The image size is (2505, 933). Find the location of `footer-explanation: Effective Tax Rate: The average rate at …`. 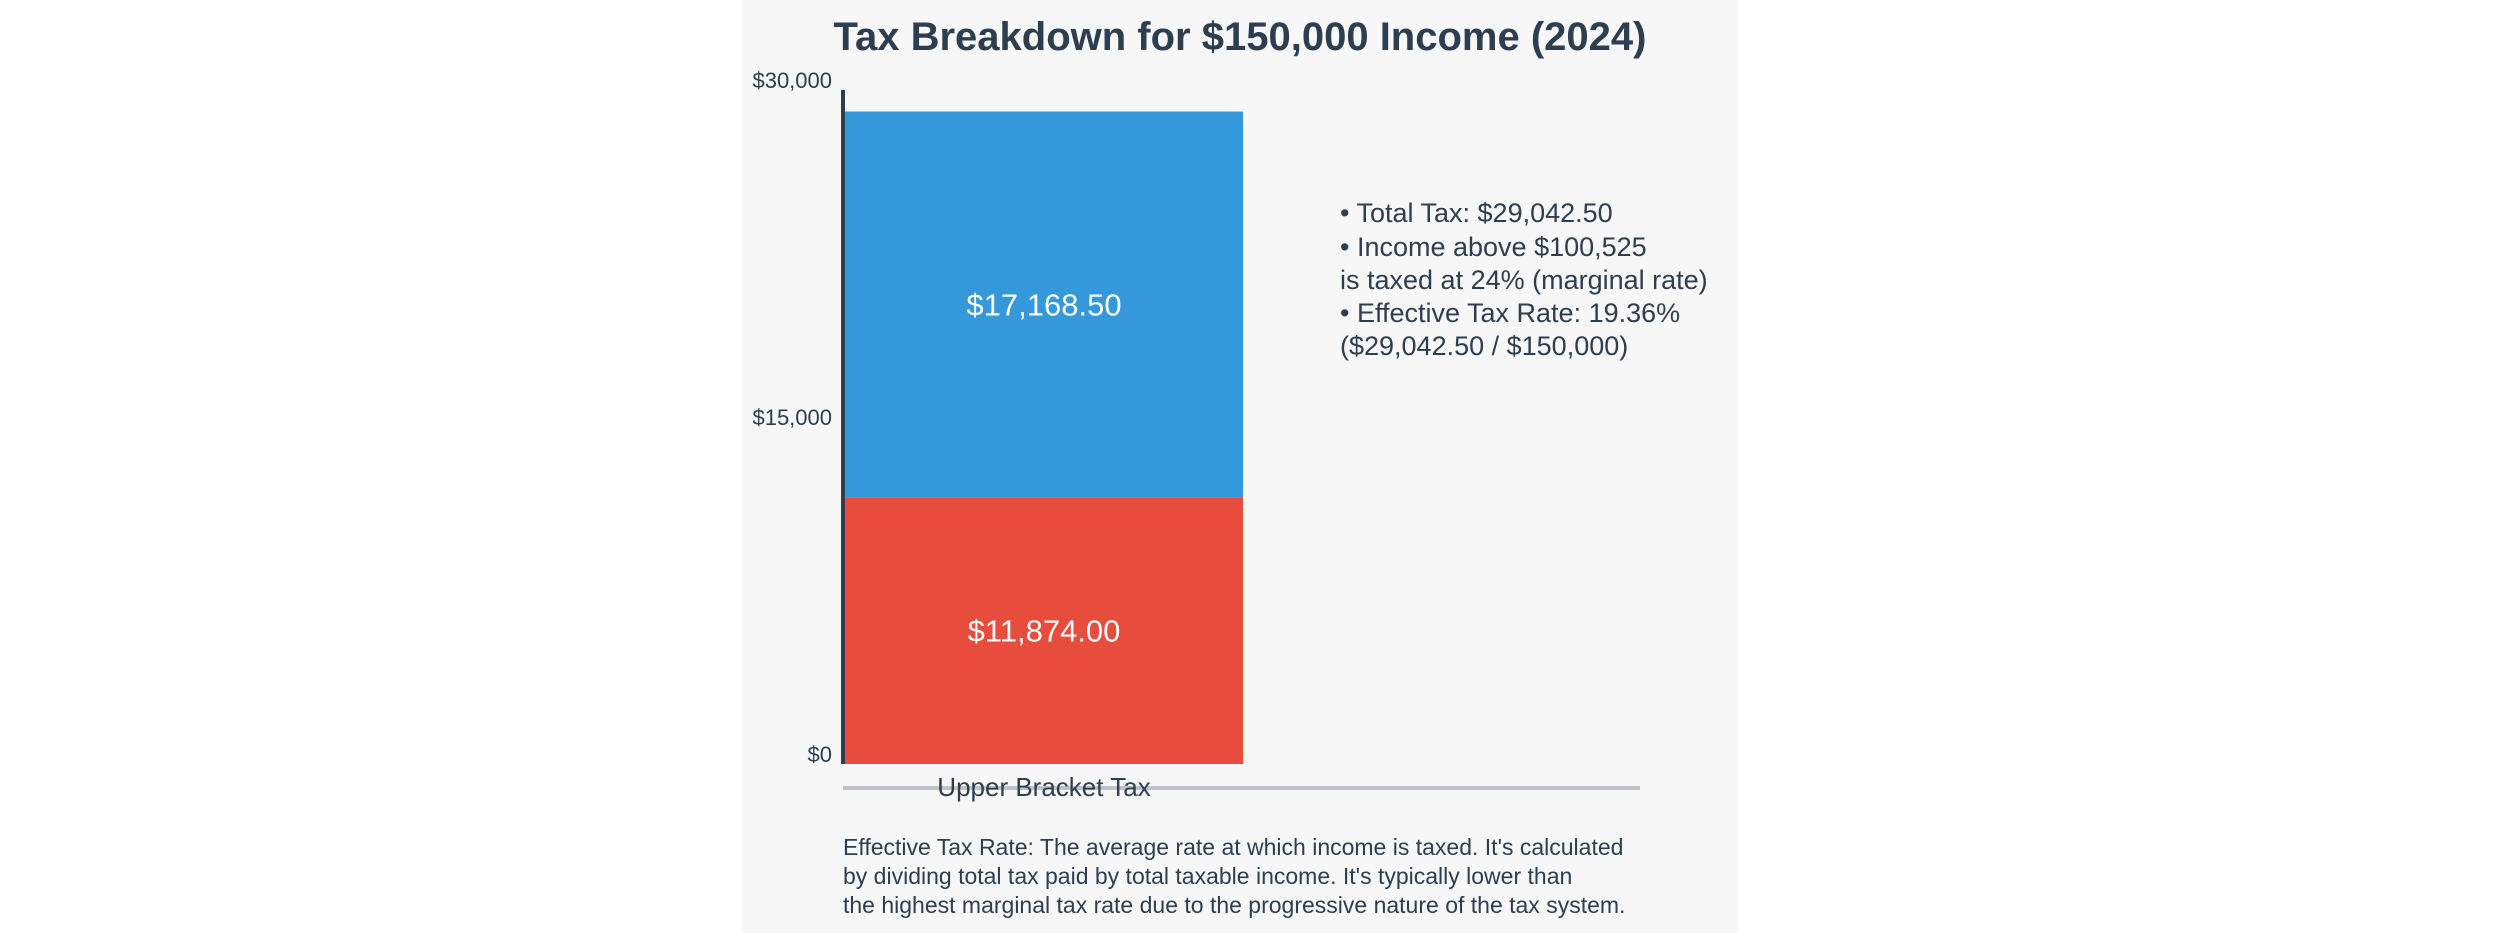

footer-explanation: Effective Tax Rate: The average rate at … is located at coordinates (1234, 876).